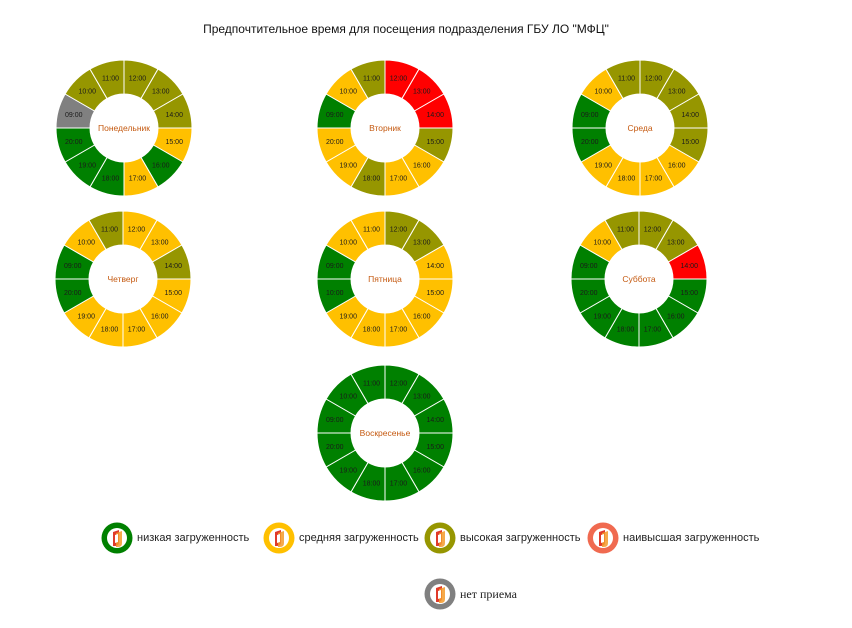  I want to click on legend-item-high: высокая загруженность, so click(502, 538).